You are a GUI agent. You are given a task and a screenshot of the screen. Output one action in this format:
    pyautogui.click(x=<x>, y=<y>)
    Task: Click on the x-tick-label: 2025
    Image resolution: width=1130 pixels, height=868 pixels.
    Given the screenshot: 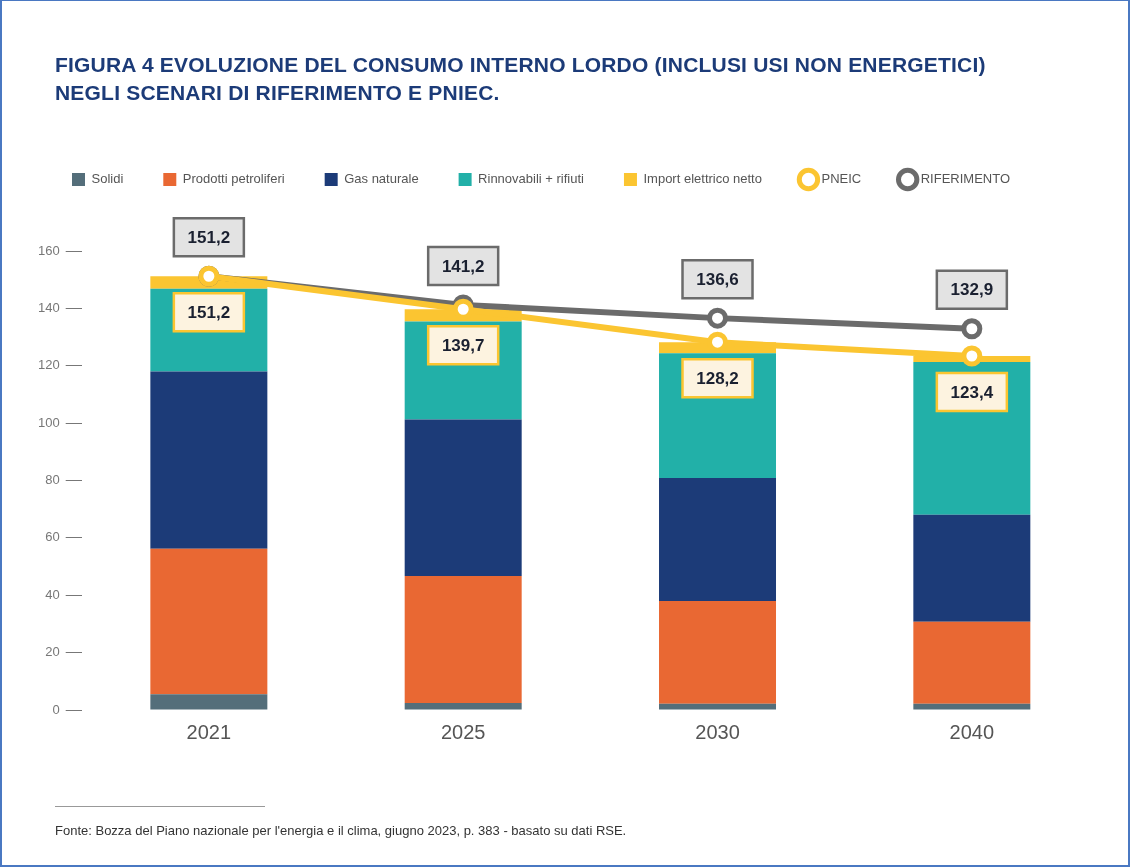 What is the action you would take?
    pyautogui.click(x=463, y=731)
    